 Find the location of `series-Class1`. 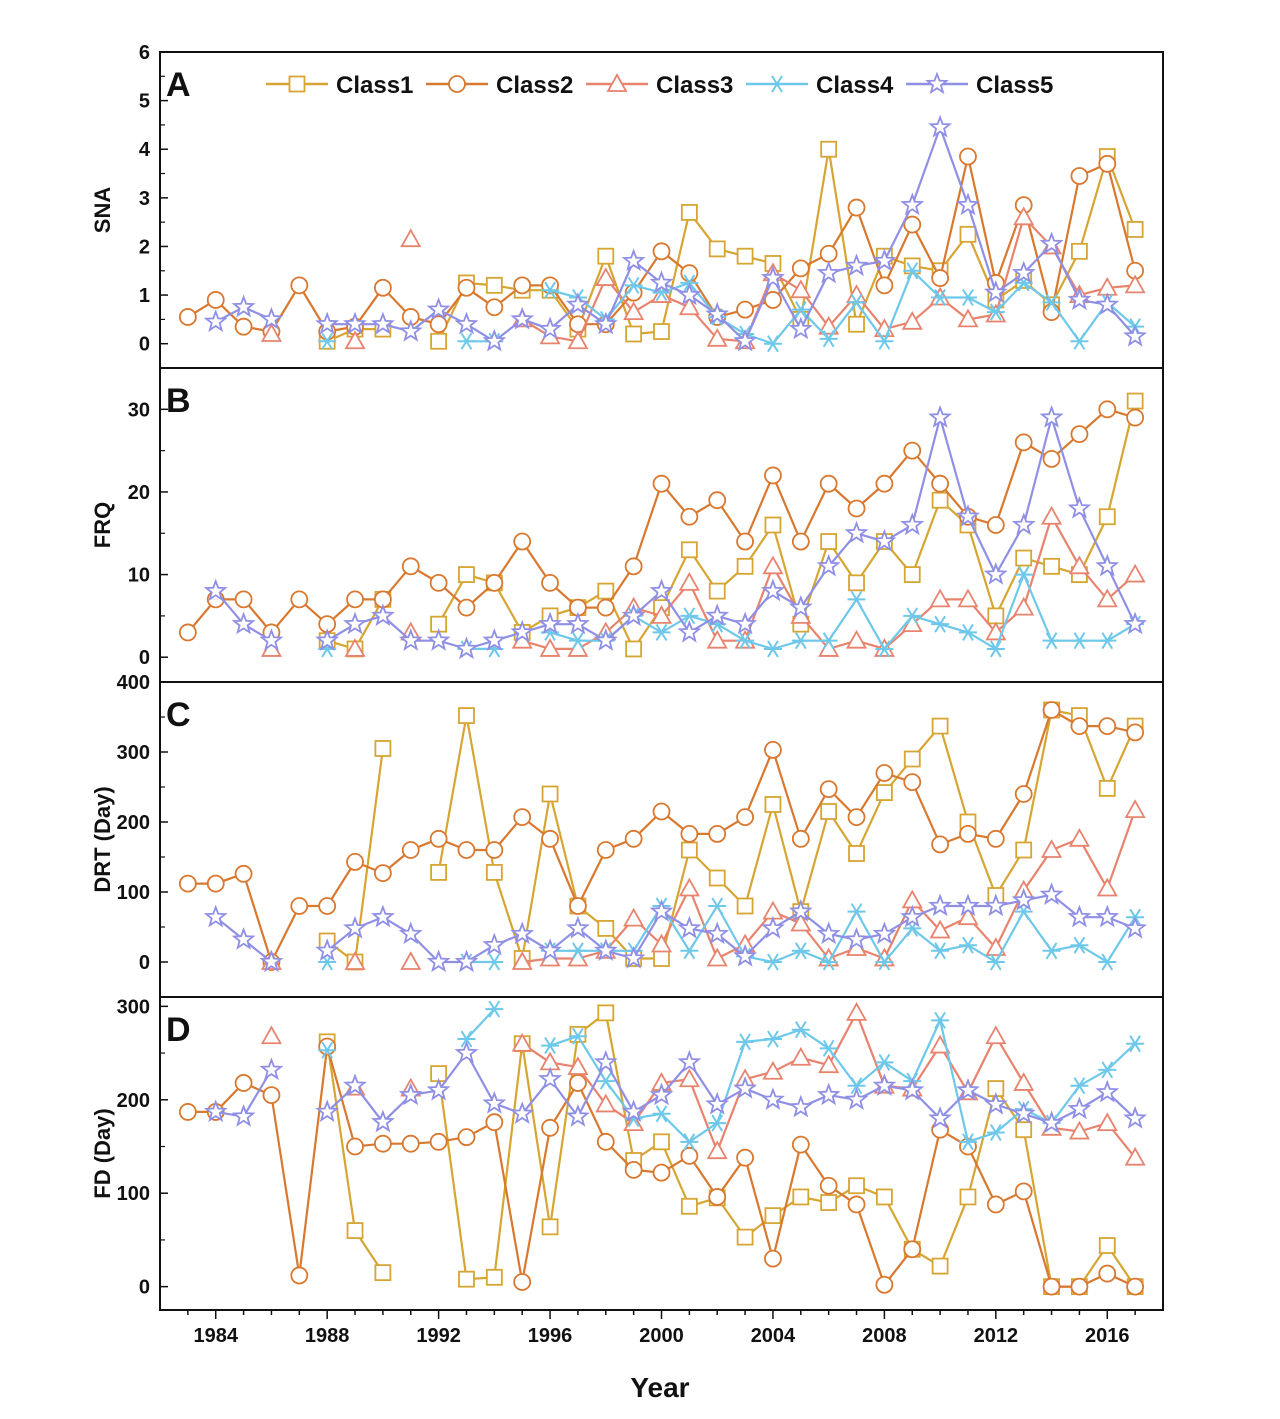

series-Class1 is located at coordinates (731, 836).